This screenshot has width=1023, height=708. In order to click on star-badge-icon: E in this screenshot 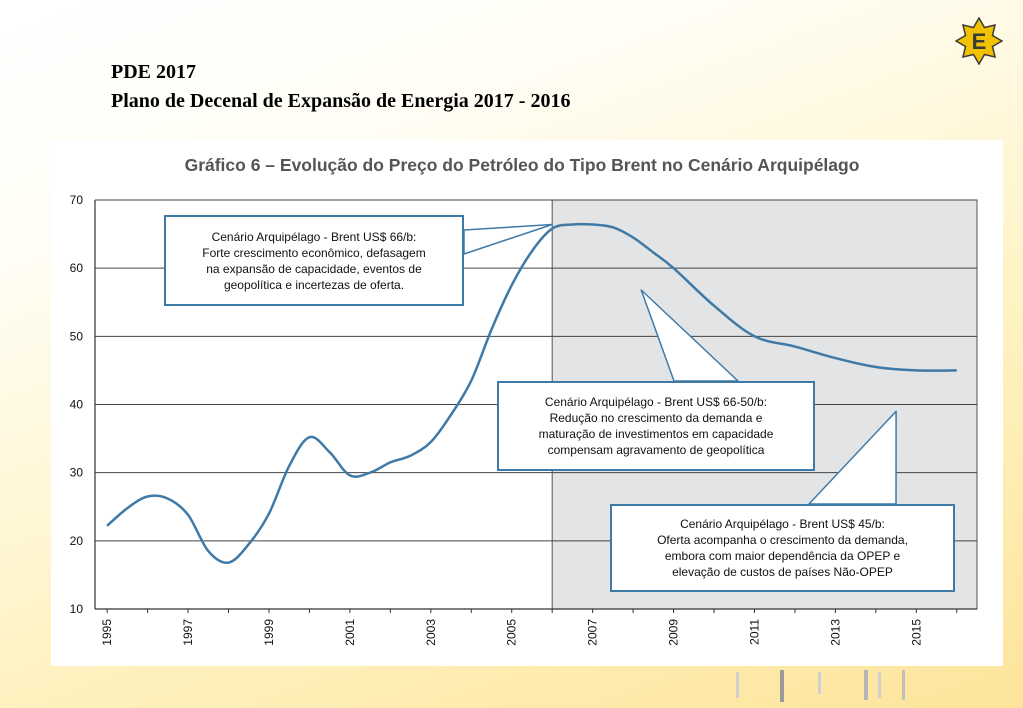, I will do `click(979, 41)`.